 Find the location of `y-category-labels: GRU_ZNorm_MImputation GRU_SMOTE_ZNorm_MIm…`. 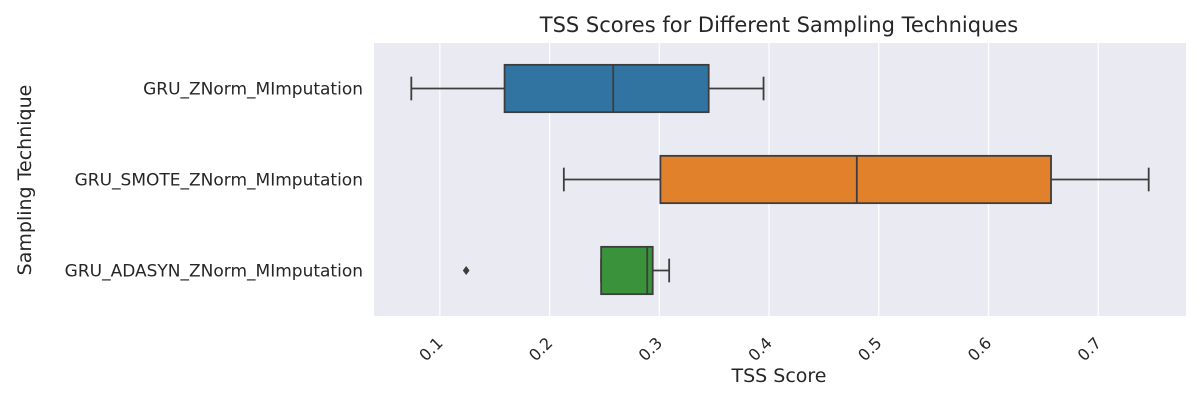

y-category-labels: GRU_ZNorm_MImputation GRU_SMOTE_ZNorm_MIm… is located at coordinates (214, 181).